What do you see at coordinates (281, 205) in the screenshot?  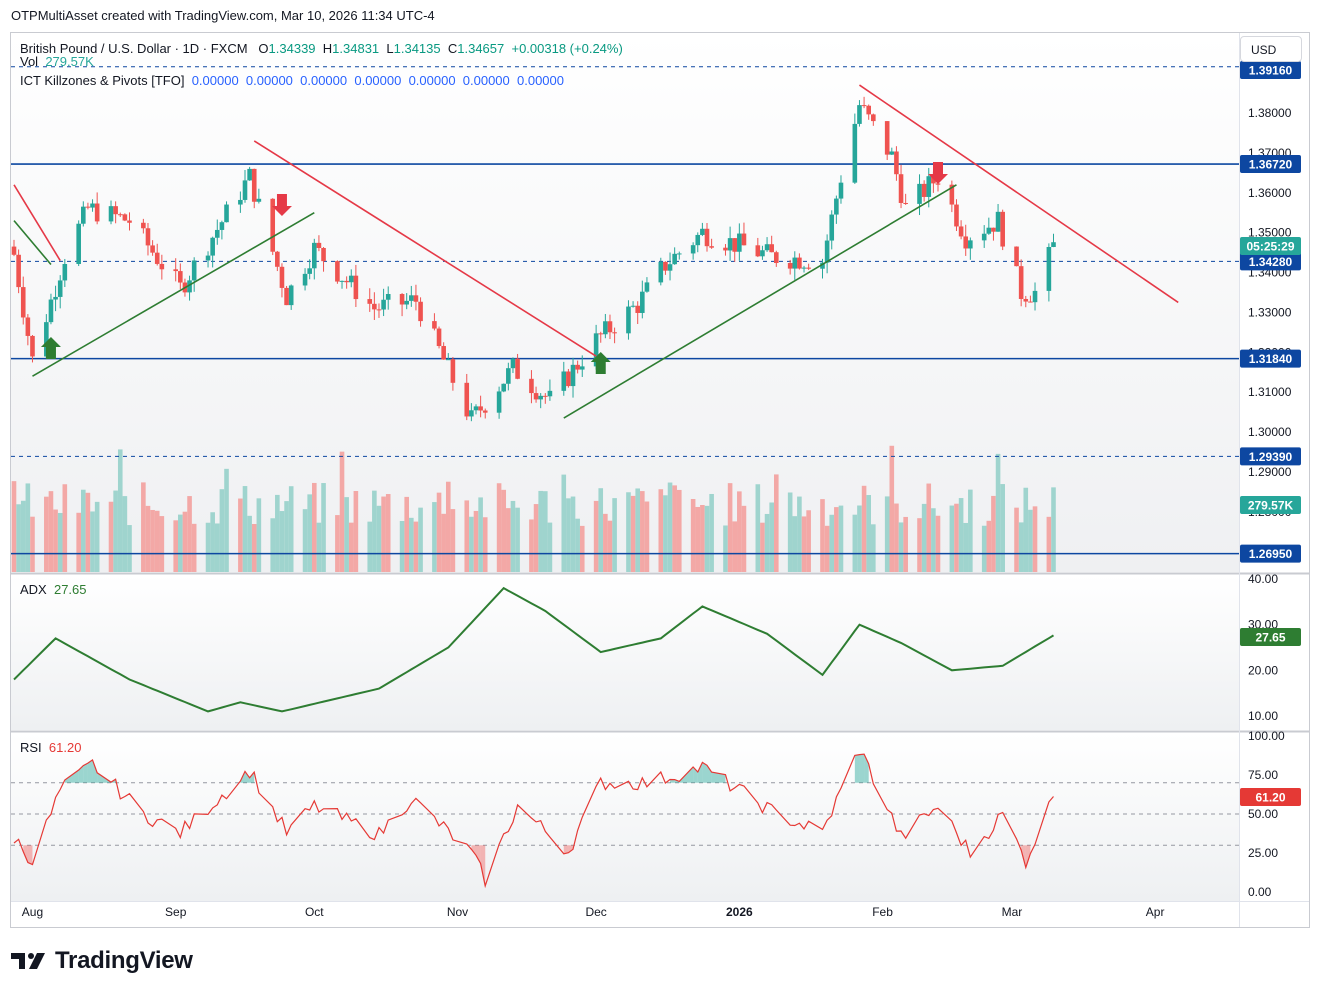 I see `sell-arrow-icon` at bounding box center [281, 205].